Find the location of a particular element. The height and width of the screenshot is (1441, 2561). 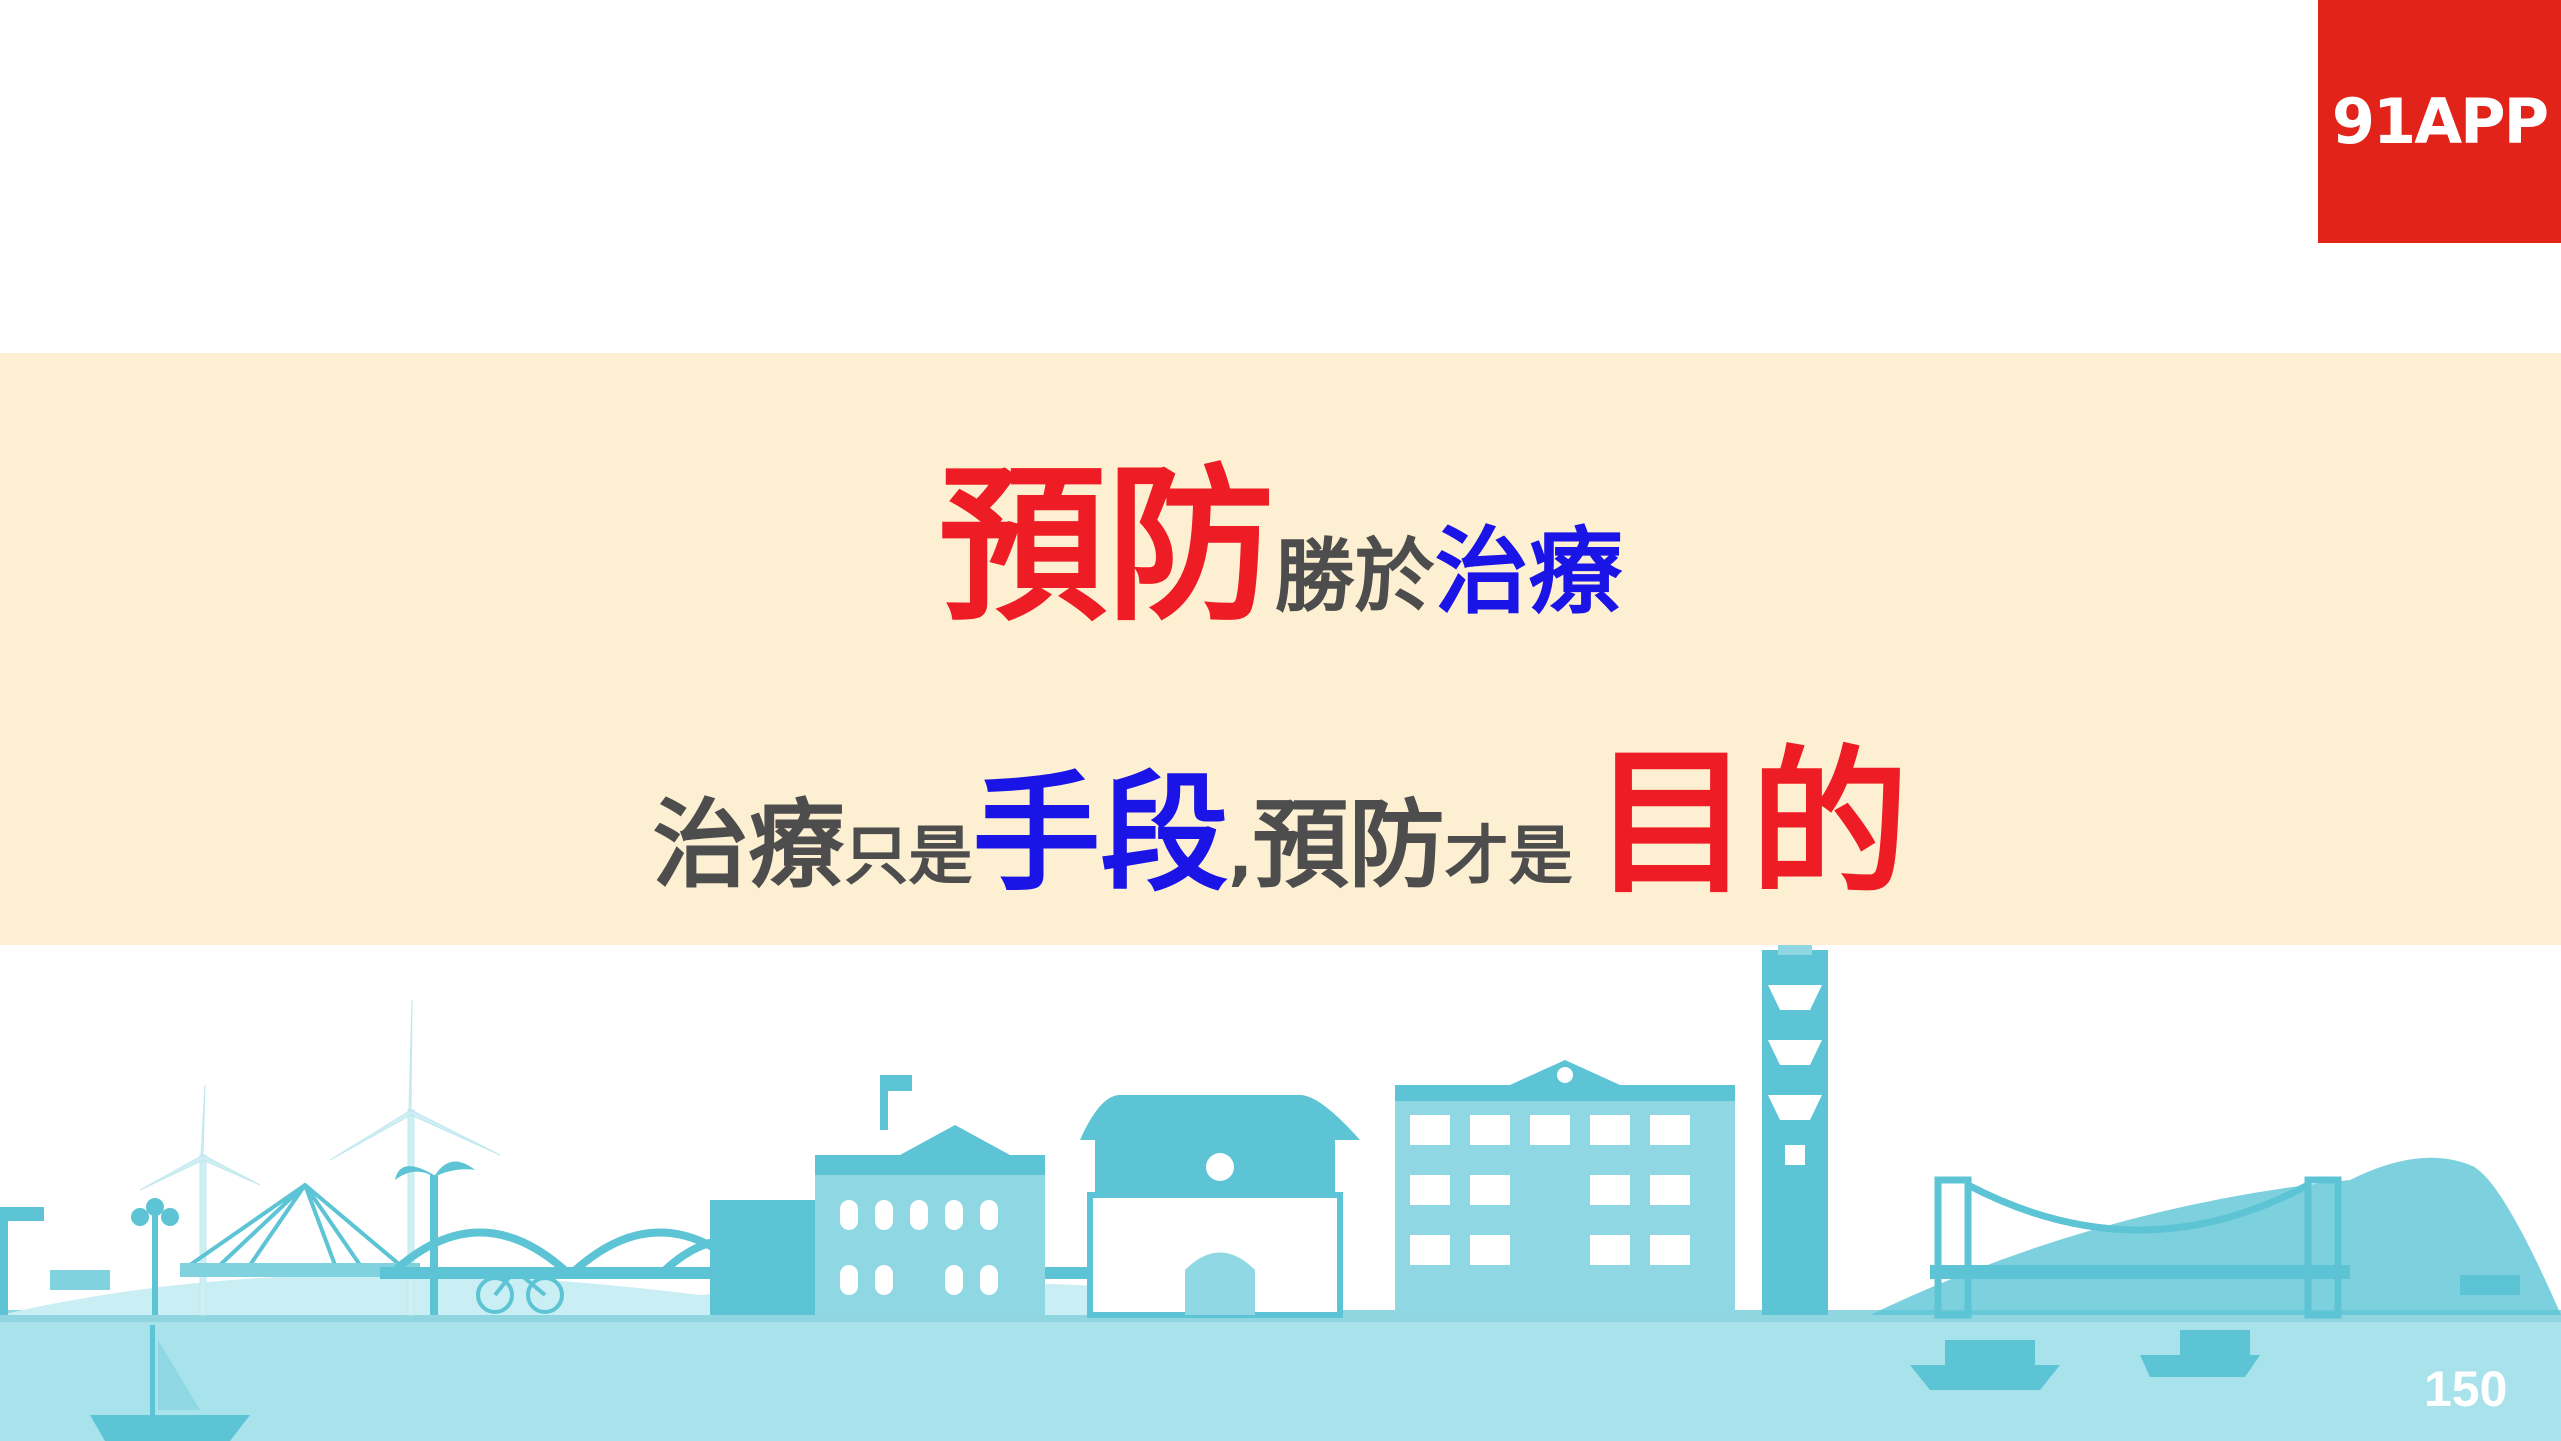

subline-prevention: 預防 is located at coordinates (1348, 845).